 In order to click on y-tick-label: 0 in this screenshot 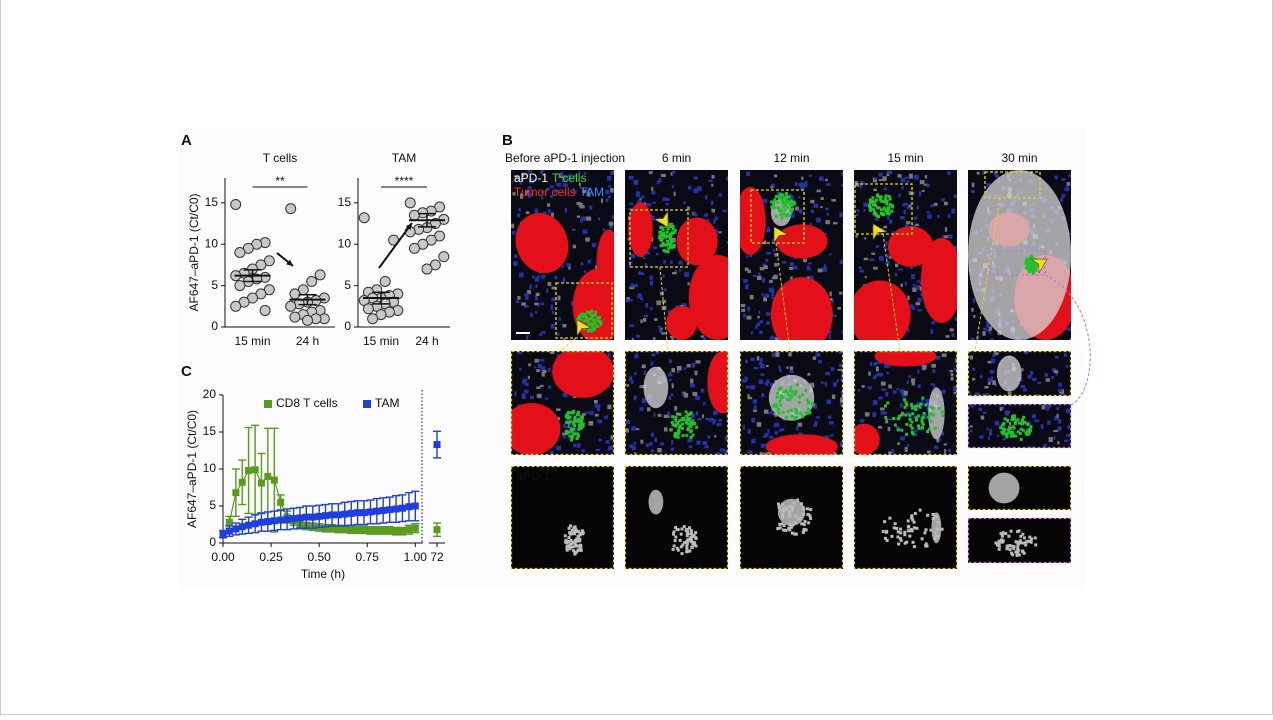, I will do `click(214, 326)`.